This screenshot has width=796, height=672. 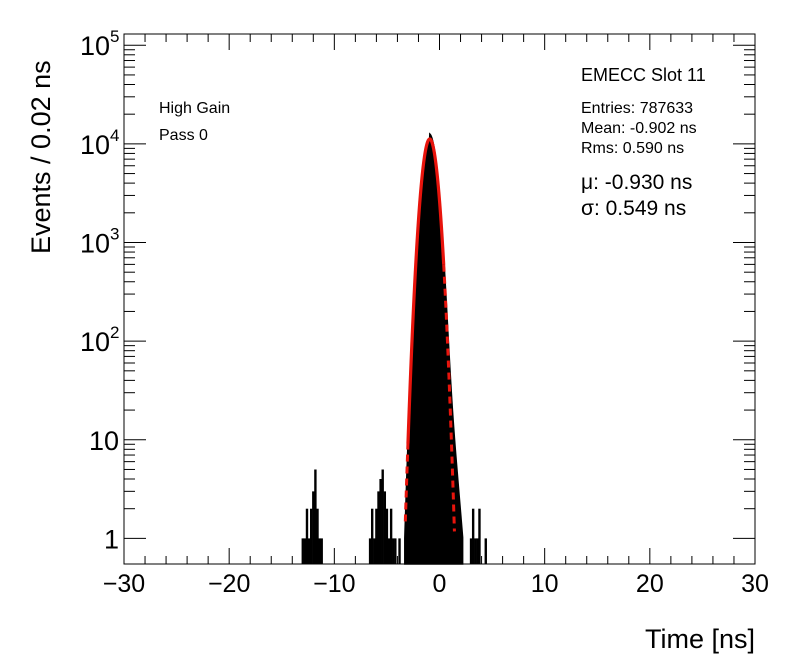 I want to click on stats-title: EMECC Slot 11, so click(x=643, y=75).